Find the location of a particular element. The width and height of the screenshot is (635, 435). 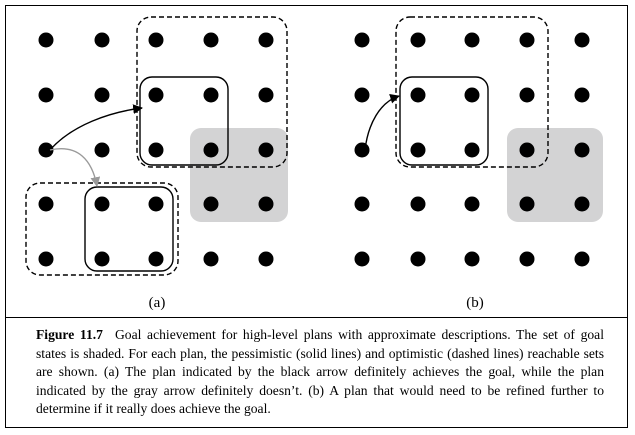

optimistic-set-b is located at coordinates (472, 92).